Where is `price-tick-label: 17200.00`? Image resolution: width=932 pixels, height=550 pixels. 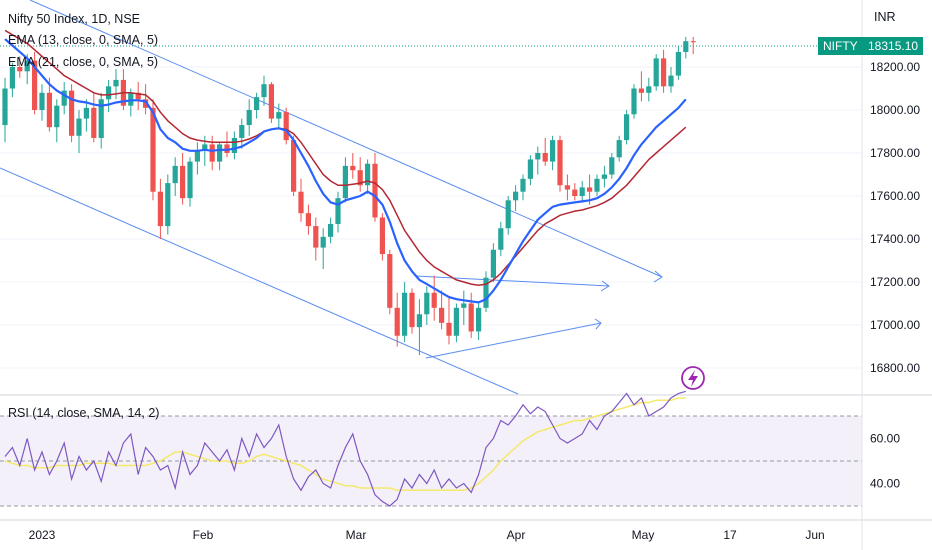 price-tick-label: 17200.00 is located at coordinates (895, 282).